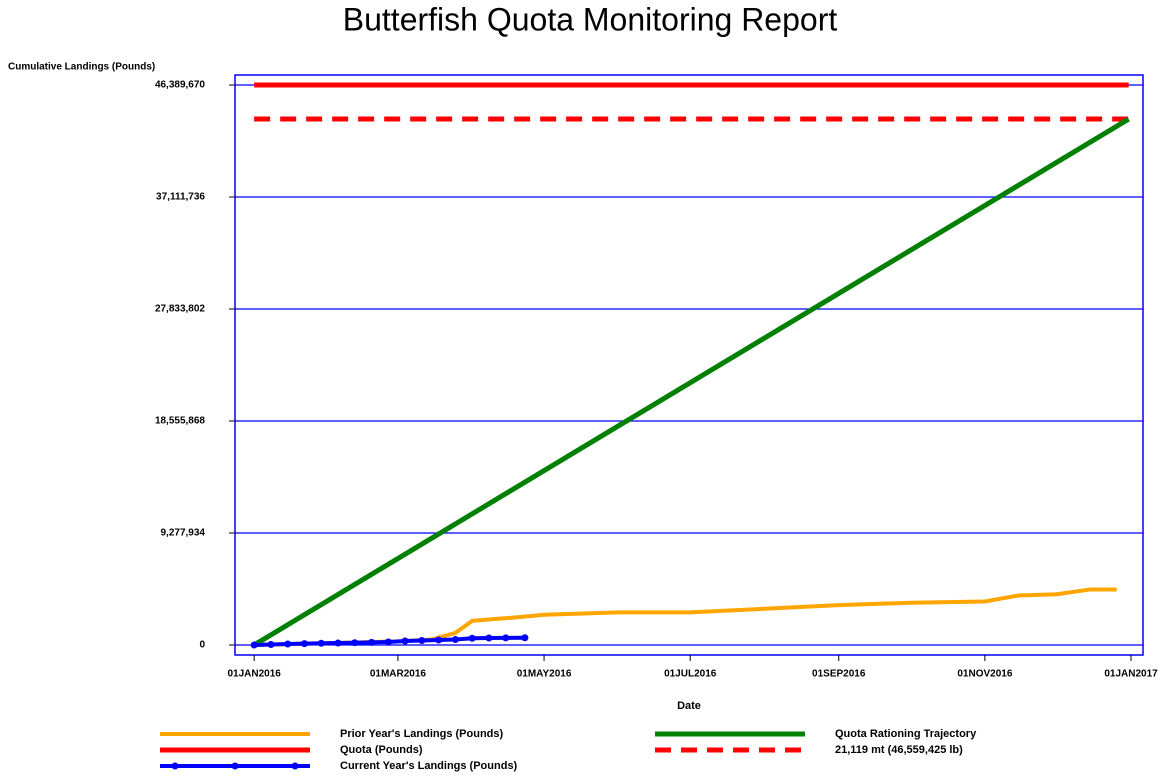  What do you see at coordinates (202, 645) in the screenshot?
I see `y-tick-label: 0` at bounding box center [202, 645].